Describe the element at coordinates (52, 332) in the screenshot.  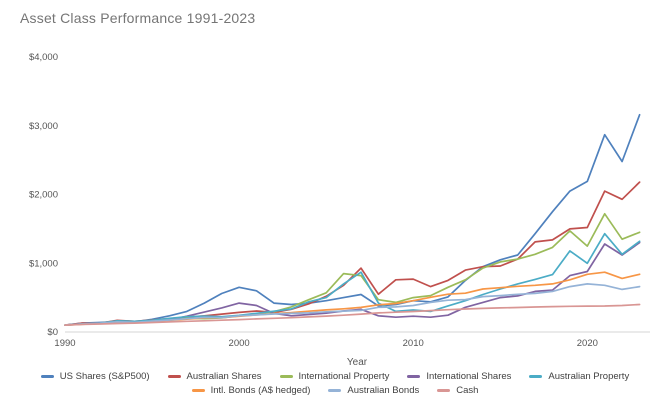
I see `y-tick-label: $0` at that location.